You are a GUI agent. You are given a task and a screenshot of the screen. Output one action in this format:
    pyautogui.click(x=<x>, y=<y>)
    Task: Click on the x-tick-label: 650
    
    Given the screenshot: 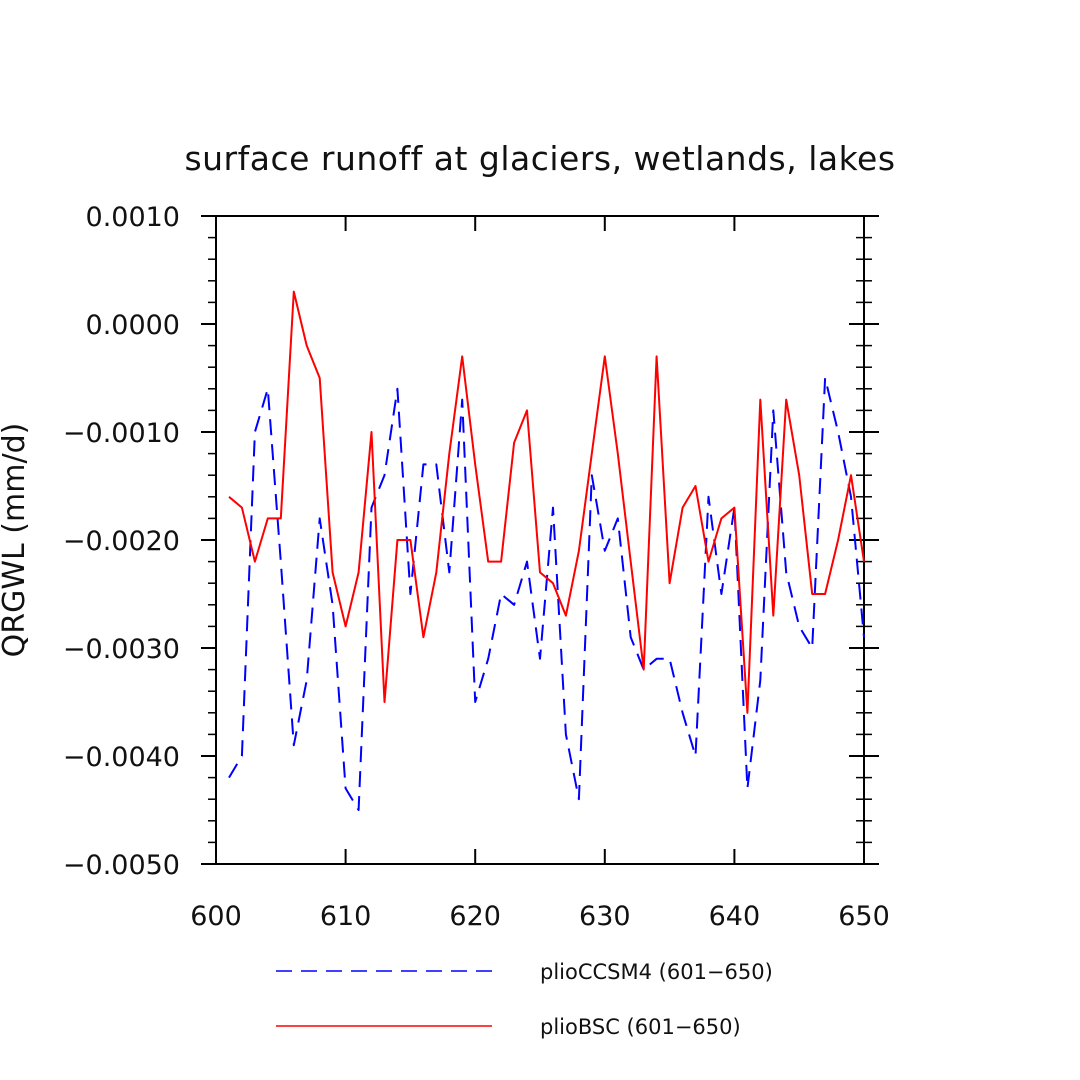 What is the action you would take?
    pyautogui.click(x=864, y=916)
    